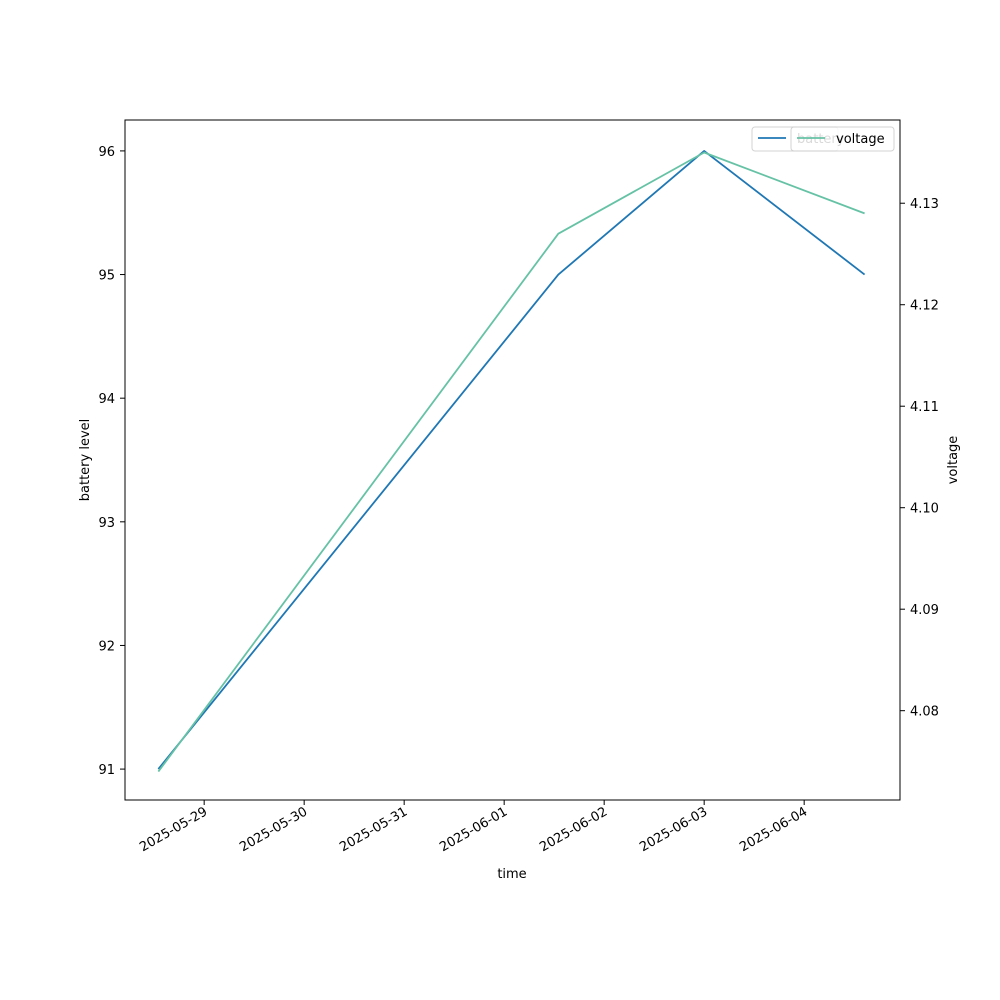  What do you see at coordinates (953, 460) in the screenshot?
I see `y-axis-right-label: voltage` at bounding box center [953, 460].